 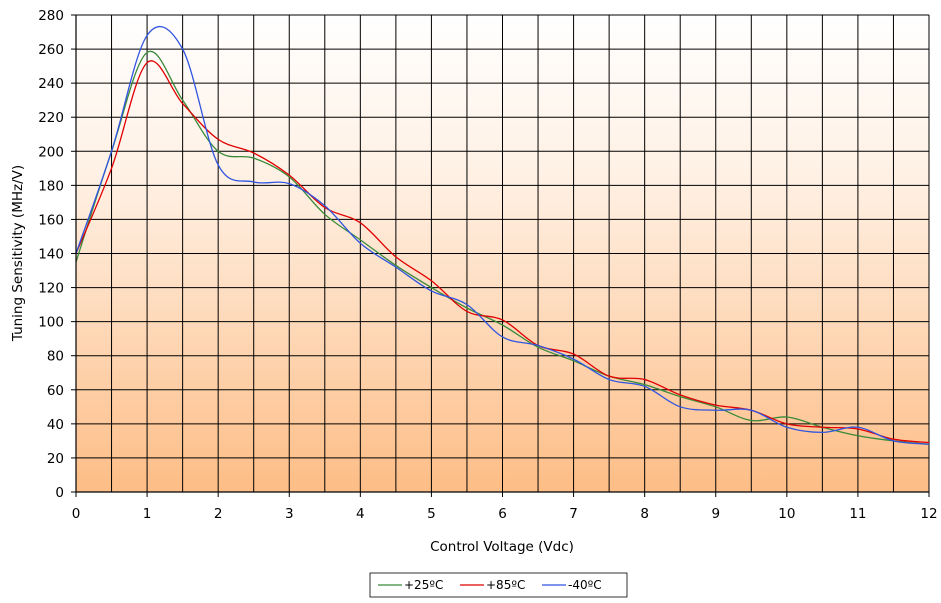 What do you see at coordinates (51, 16) in the screenshot?
I see `y-tick-label: 280` at bounding box center [51, 16].